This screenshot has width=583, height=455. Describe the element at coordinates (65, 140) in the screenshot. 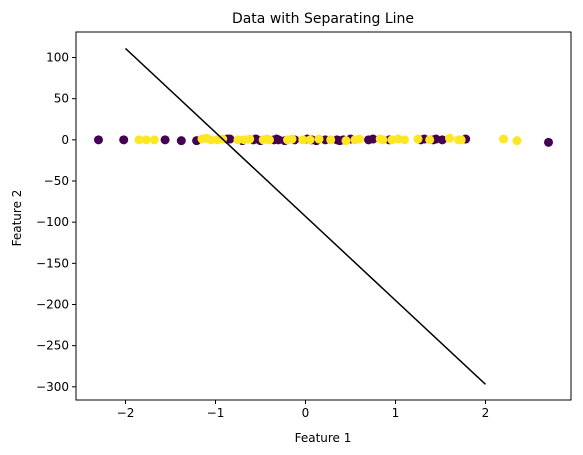

I see `y-tick-label: 0` at that location.